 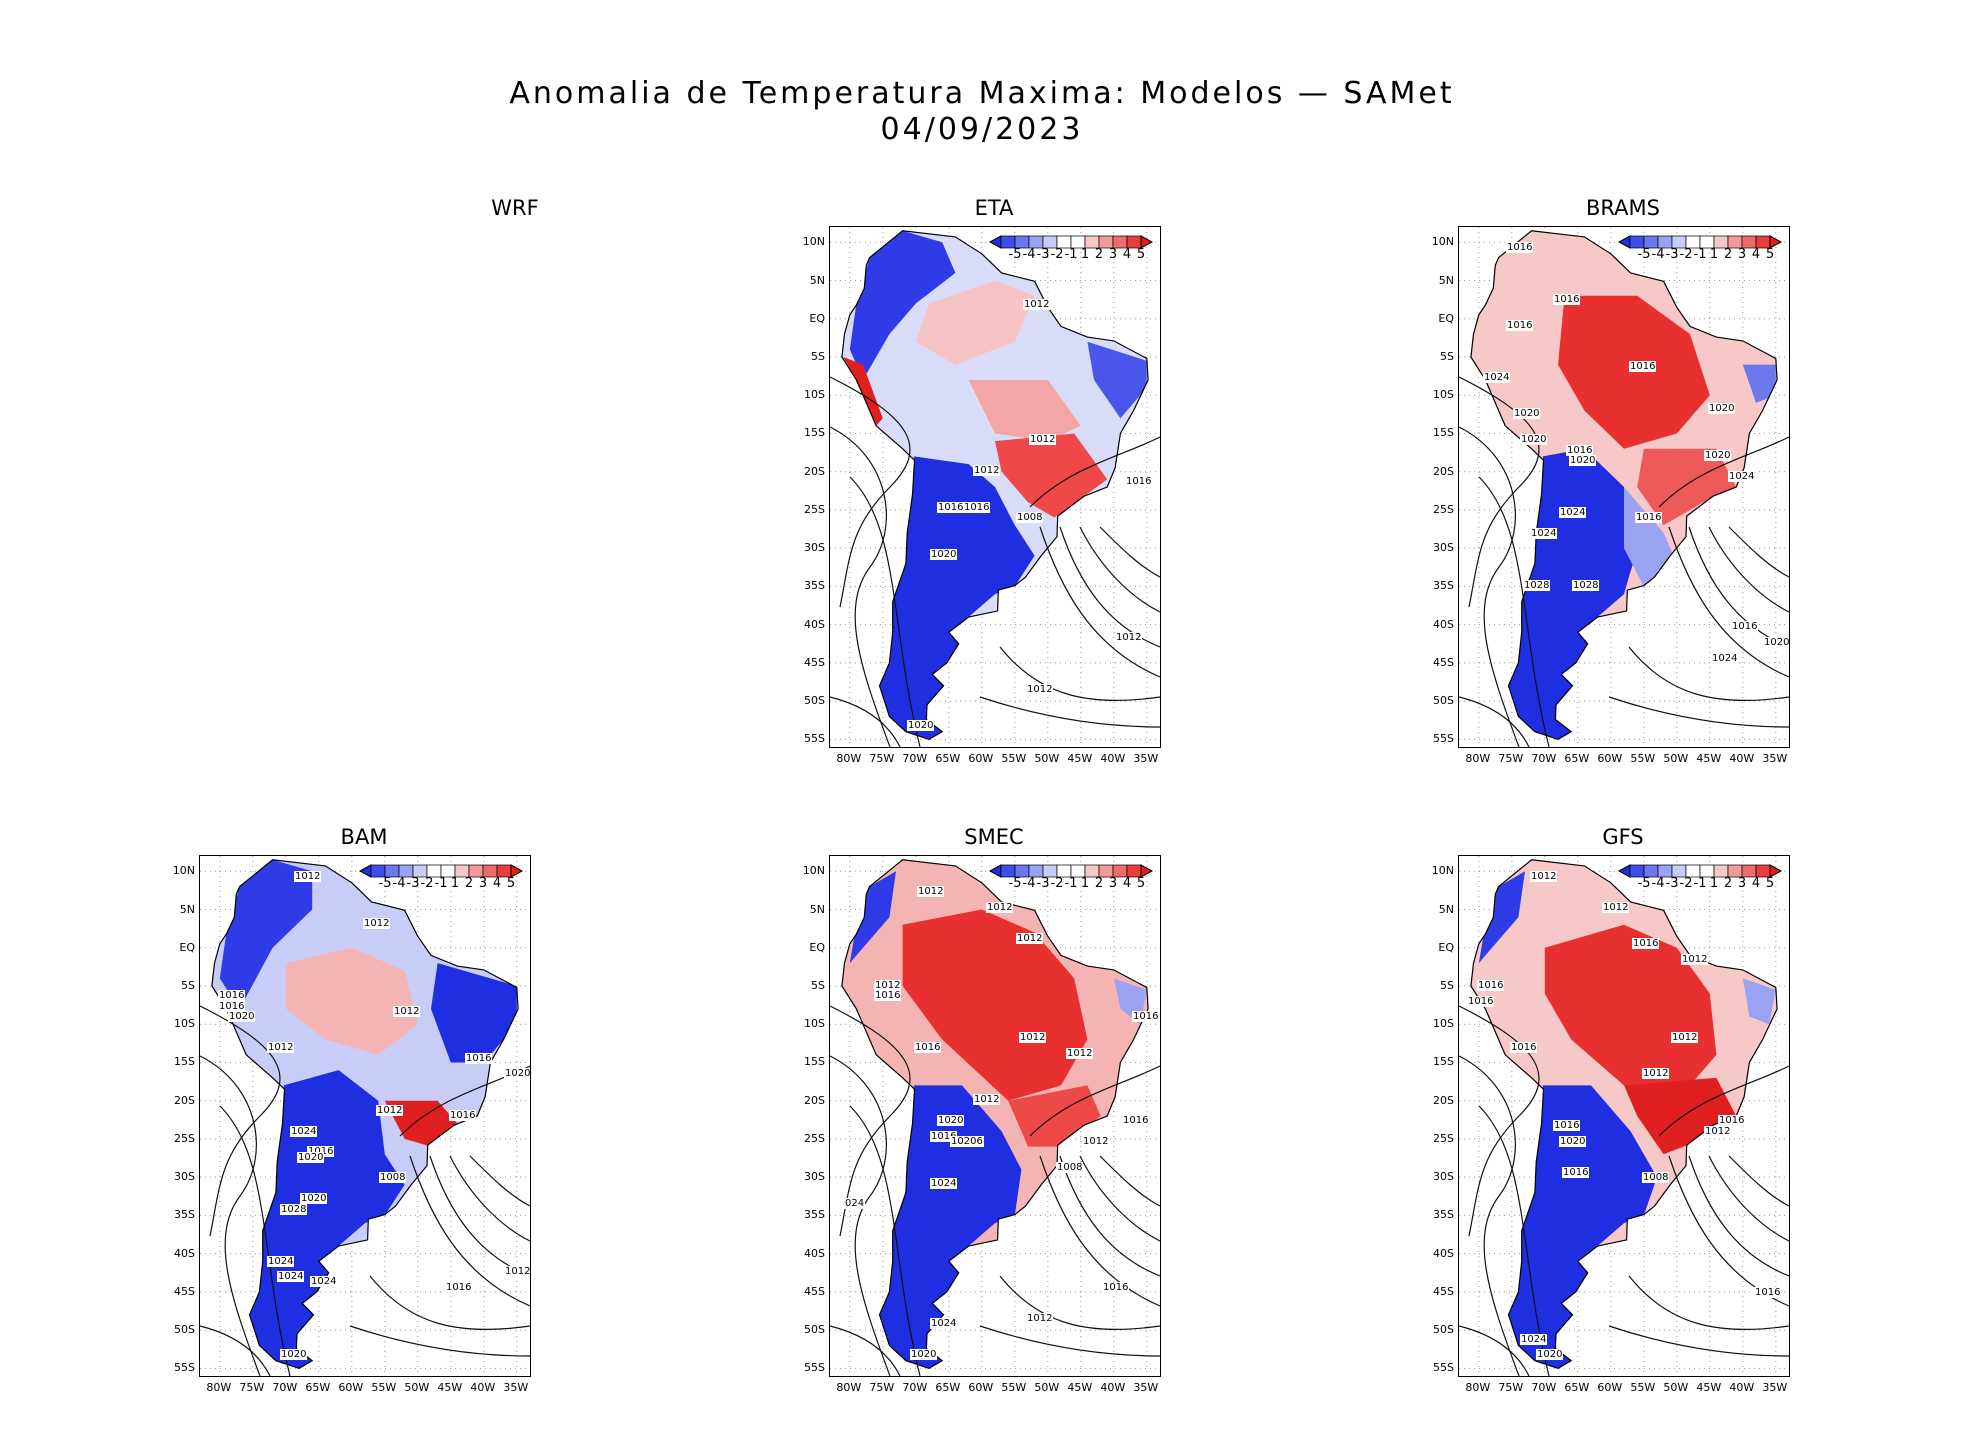 I want to click on y-tick-label: 20S, so click(x=814, y=1100).